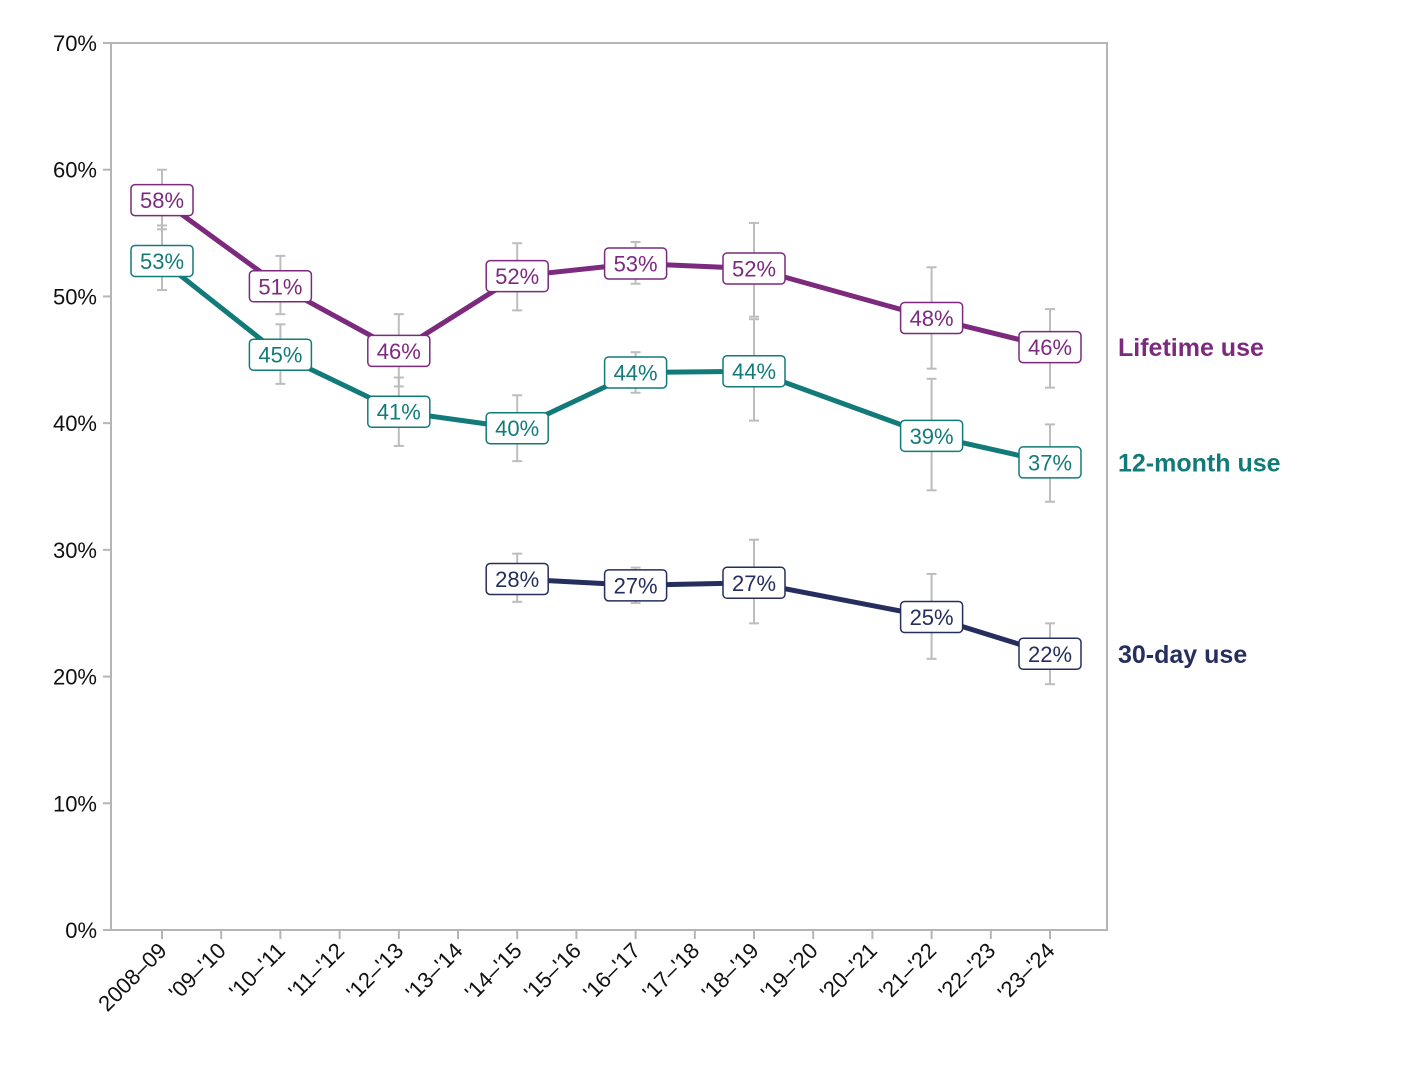 The width and height of the screenshot is (1407, 1083). What do you see at coordinates (257, 971) in the screenshot?
I see `x-tick-label: '10–'11` at bounding box center [257, 971].